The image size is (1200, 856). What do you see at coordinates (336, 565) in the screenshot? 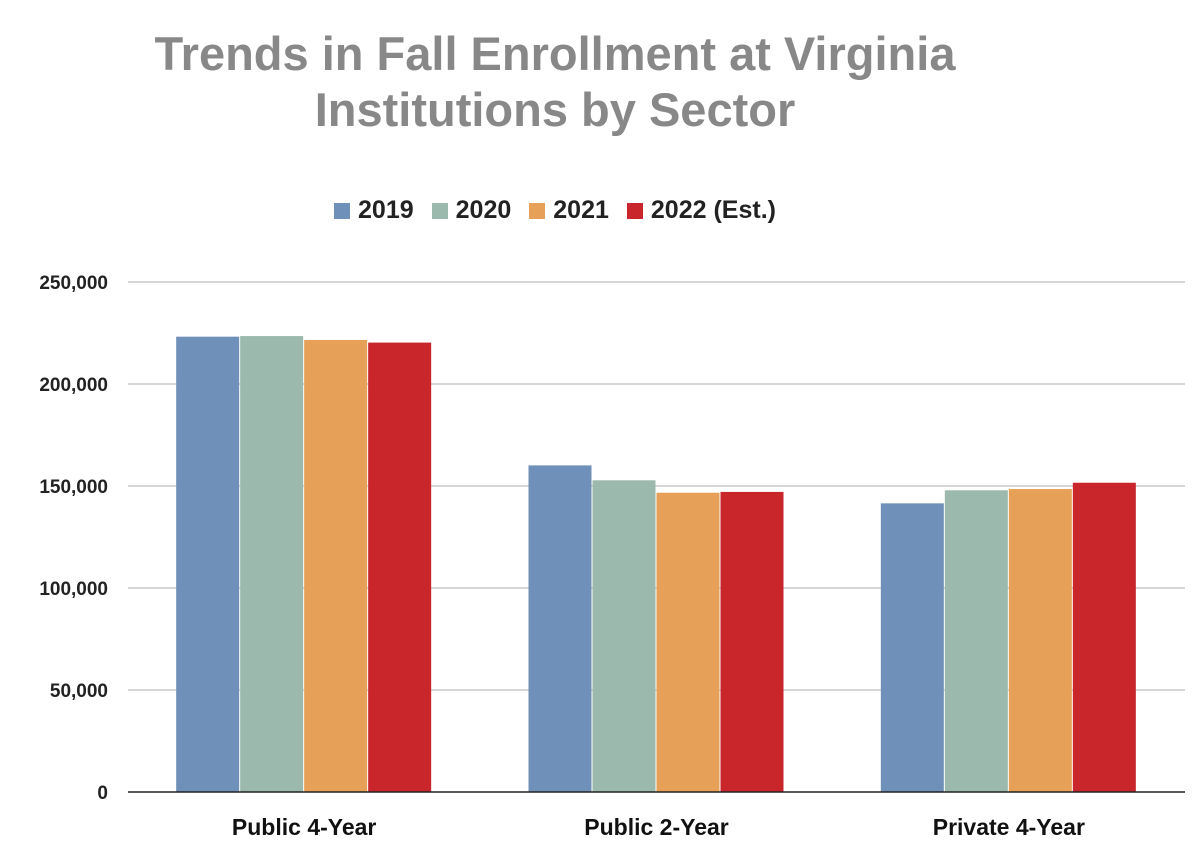
I see `bar-2021-public-4-year` at bounding box center [336, 565].